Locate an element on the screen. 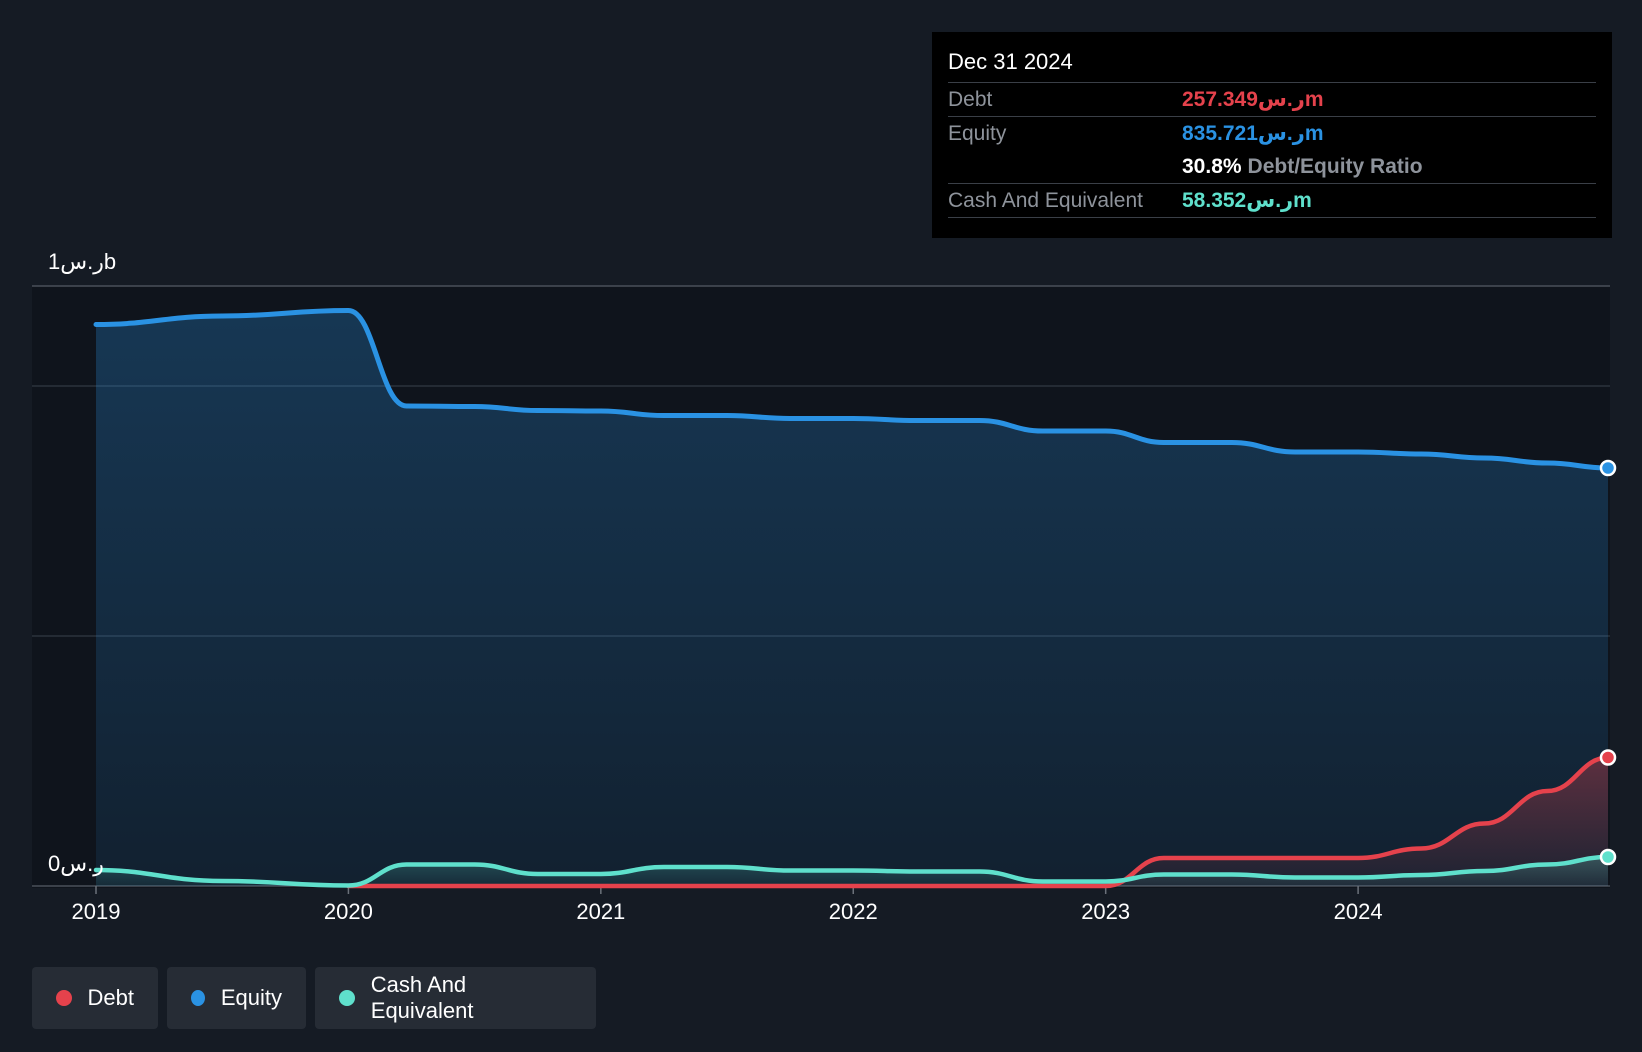 This screenshot has width=1642, height=1052. legend-label-equity: Equity is located at coordinates (251, 997).